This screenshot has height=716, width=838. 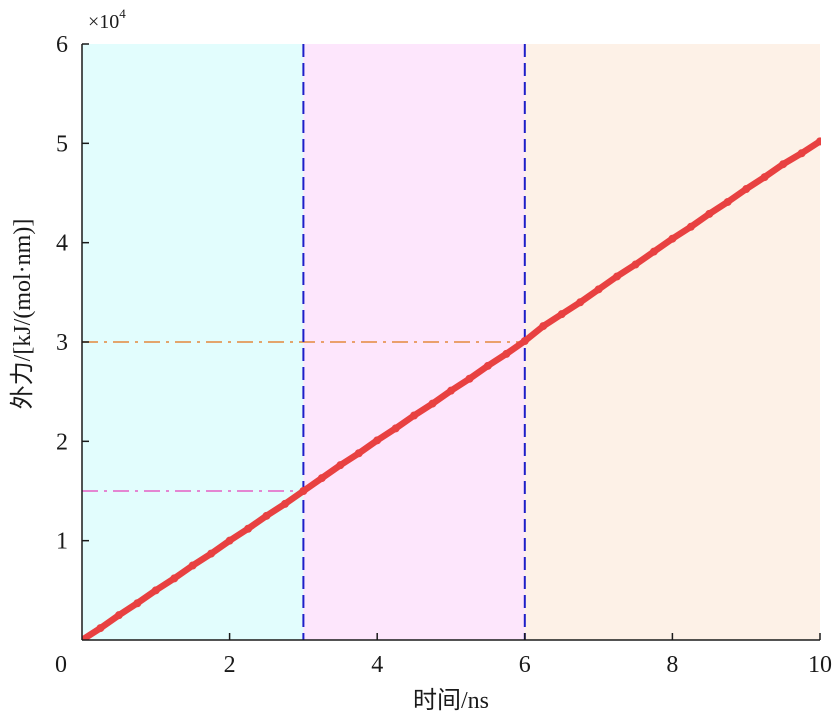 What do you see at coordinates (22, 314) in the screenshot?
I see `y-axis-label: 外力/[kJ/(mol·nm)]` at bounding box center [22, 314].